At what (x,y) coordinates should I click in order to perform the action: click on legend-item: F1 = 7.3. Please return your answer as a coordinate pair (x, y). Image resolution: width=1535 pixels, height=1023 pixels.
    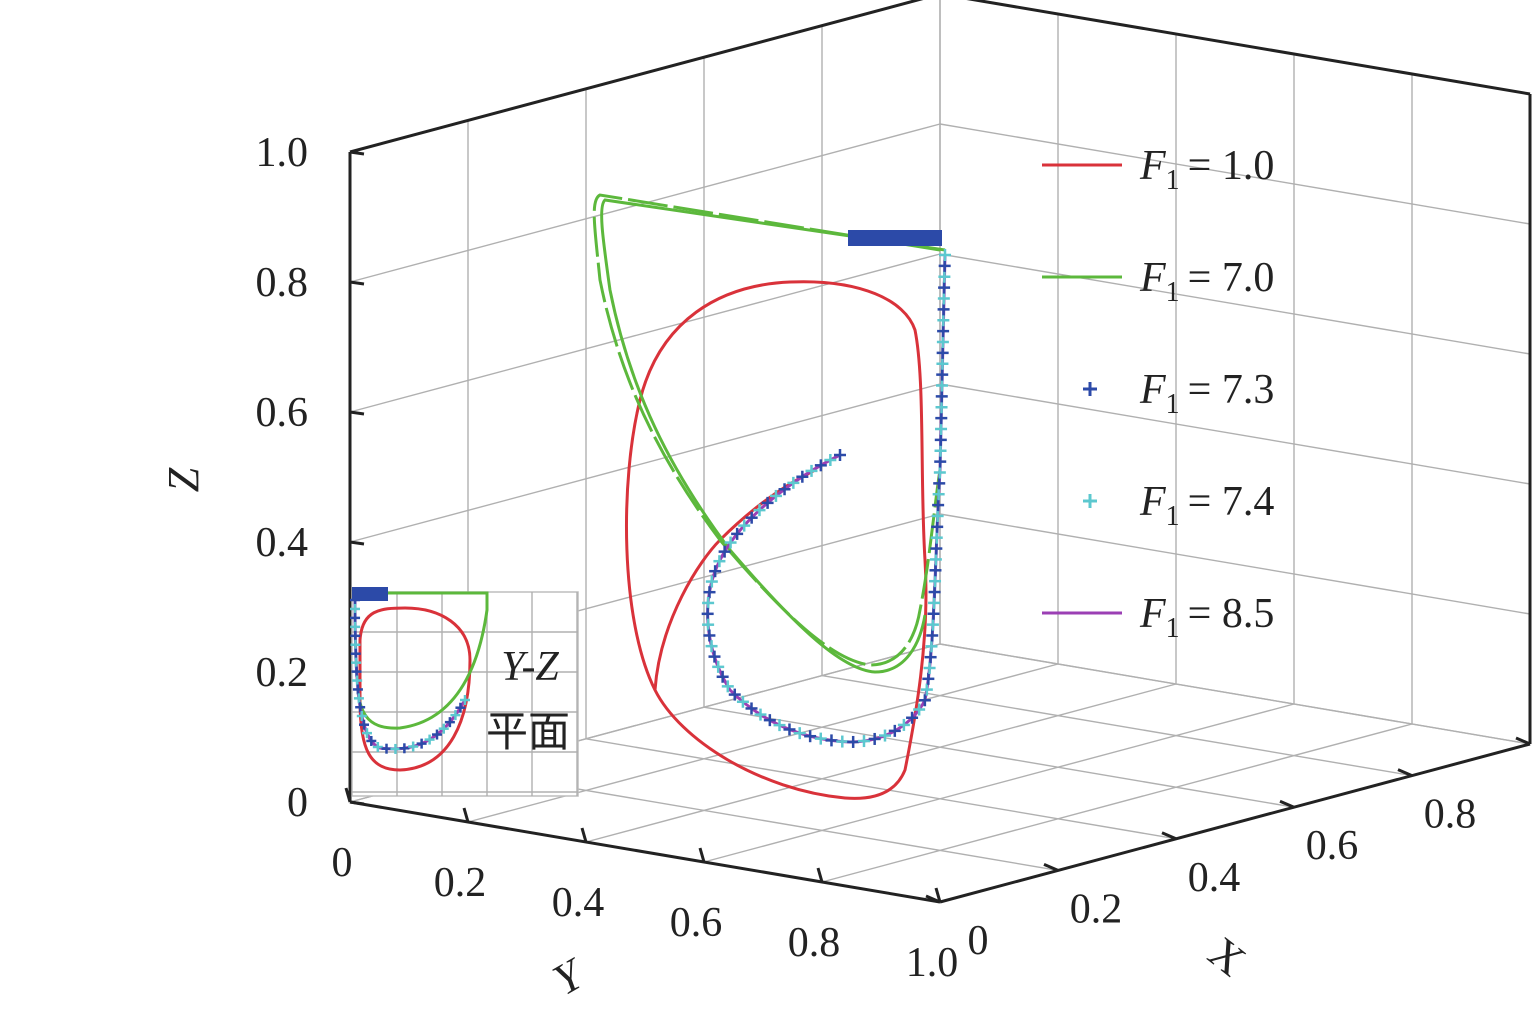
    Looking at the image, I should click on (1178, 393).